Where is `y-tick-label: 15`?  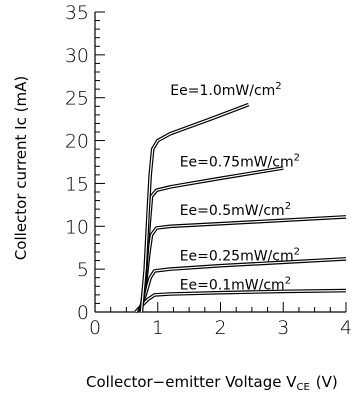 y-tick-label: 15 is located at coordinates (77, 184).